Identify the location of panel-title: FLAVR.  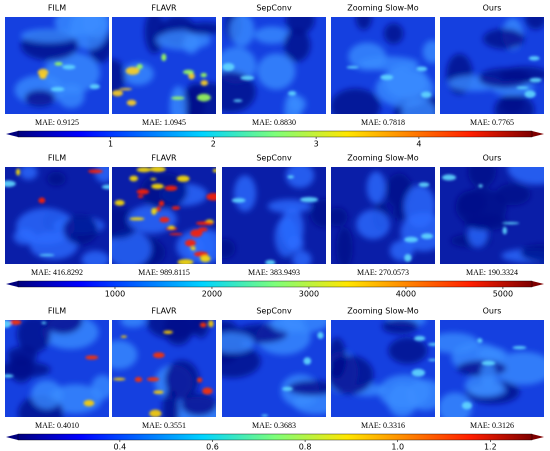
(164, 311).